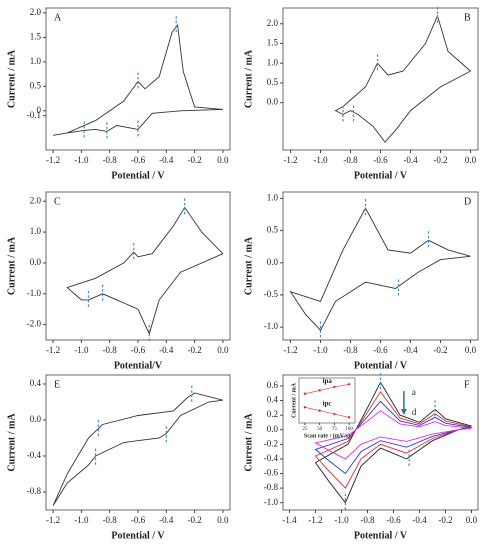 The image size is (491, 550). I want to click on inset-x-tick-label: 75, so click(335, 429).